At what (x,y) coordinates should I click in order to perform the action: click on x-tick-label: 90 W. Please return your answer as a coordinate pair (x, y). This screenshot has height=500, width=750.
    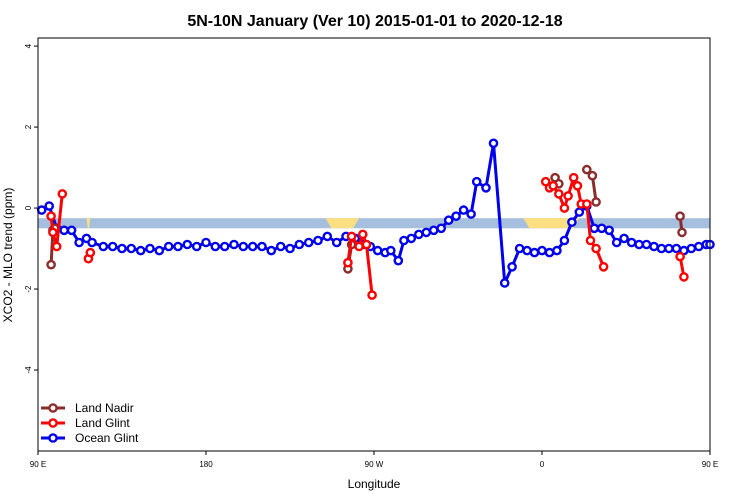
    Looking at the image, I should click on (374, 464).